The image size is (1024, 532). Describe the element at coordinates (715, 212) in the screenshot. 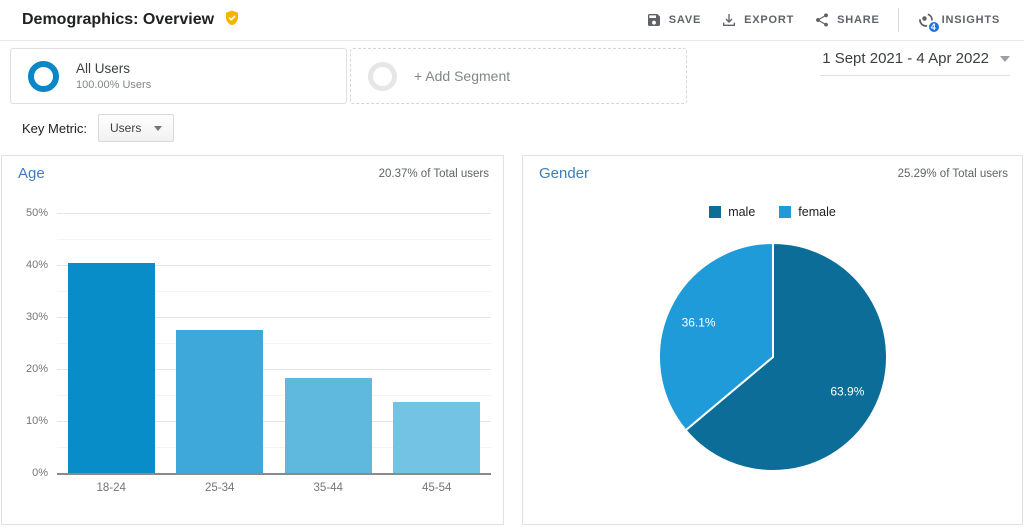

I see `legend-swatch-male` at that location.